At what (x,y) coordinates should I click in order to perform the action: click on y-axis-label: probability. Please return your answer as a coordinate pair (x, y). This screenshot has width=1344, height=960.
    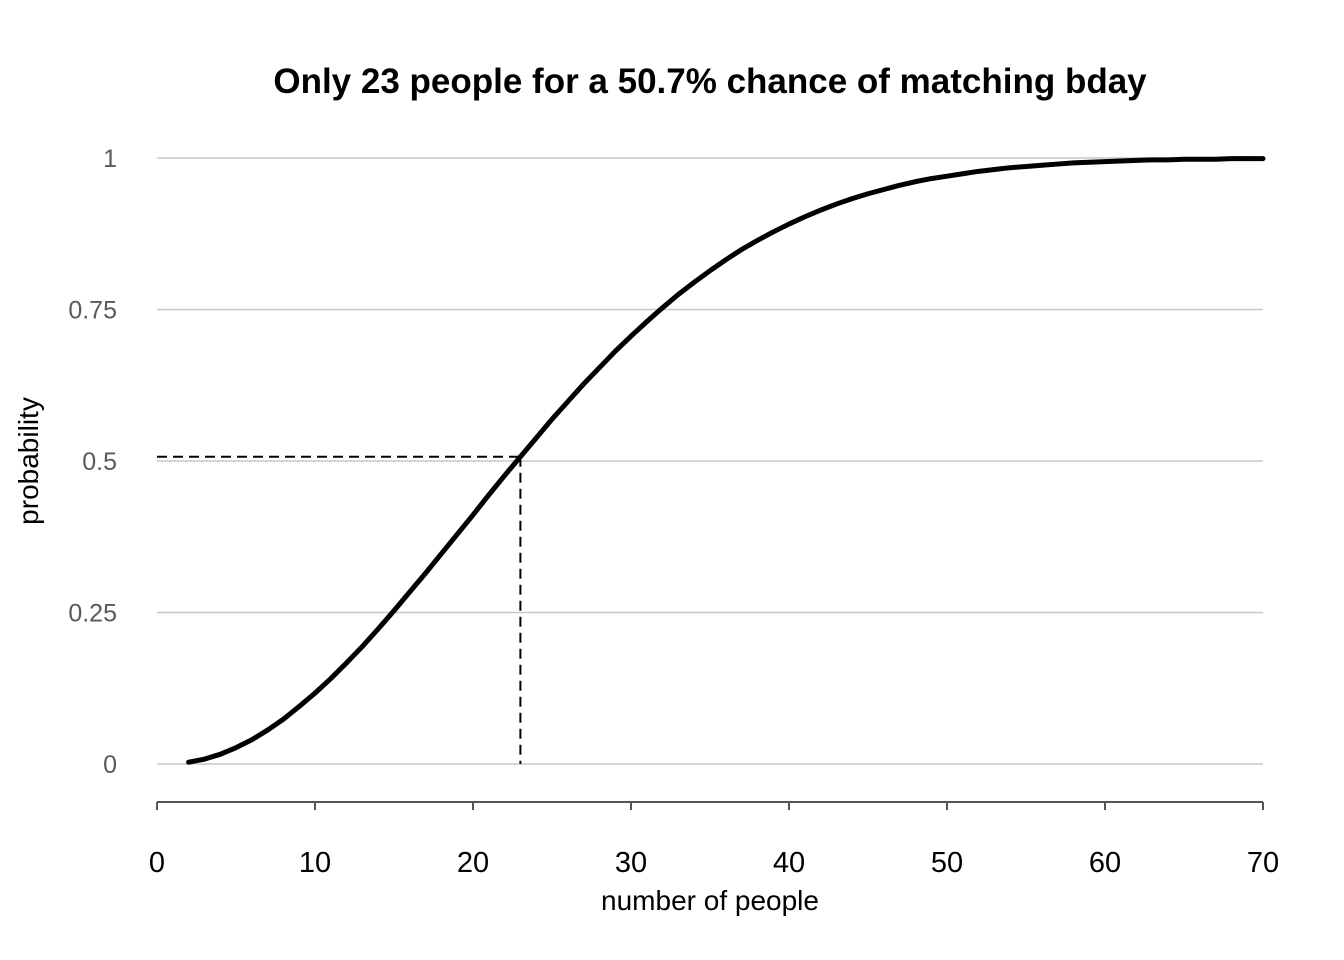
    Looking at the image, I should click on (28, 461).